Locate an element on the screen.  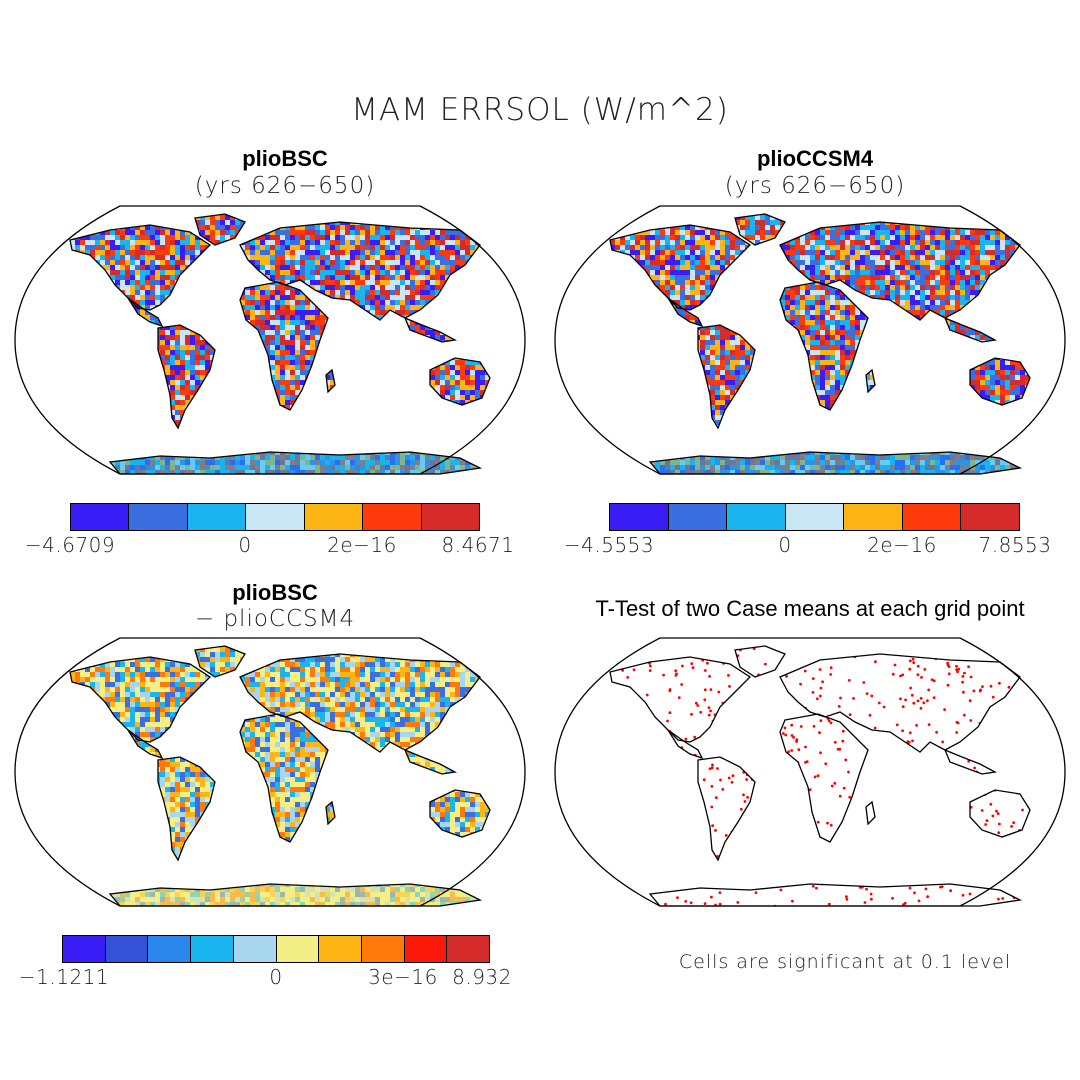
colorbar-3-min-label: −1.1211 is located at coordinates (64, 977).